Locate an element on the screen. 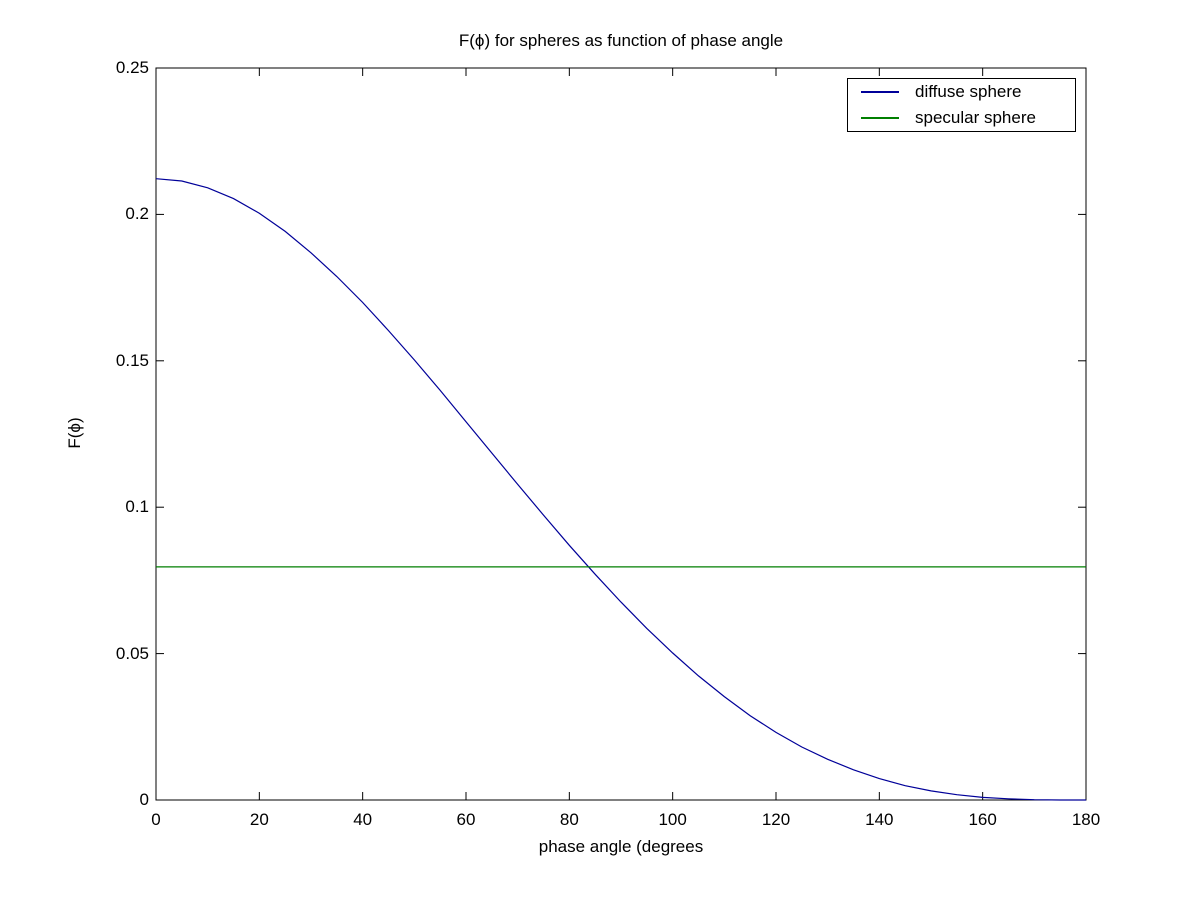 This screenshot has height=900, width=1200. x-tick-label: 0 is located at coordinates (156, 819).